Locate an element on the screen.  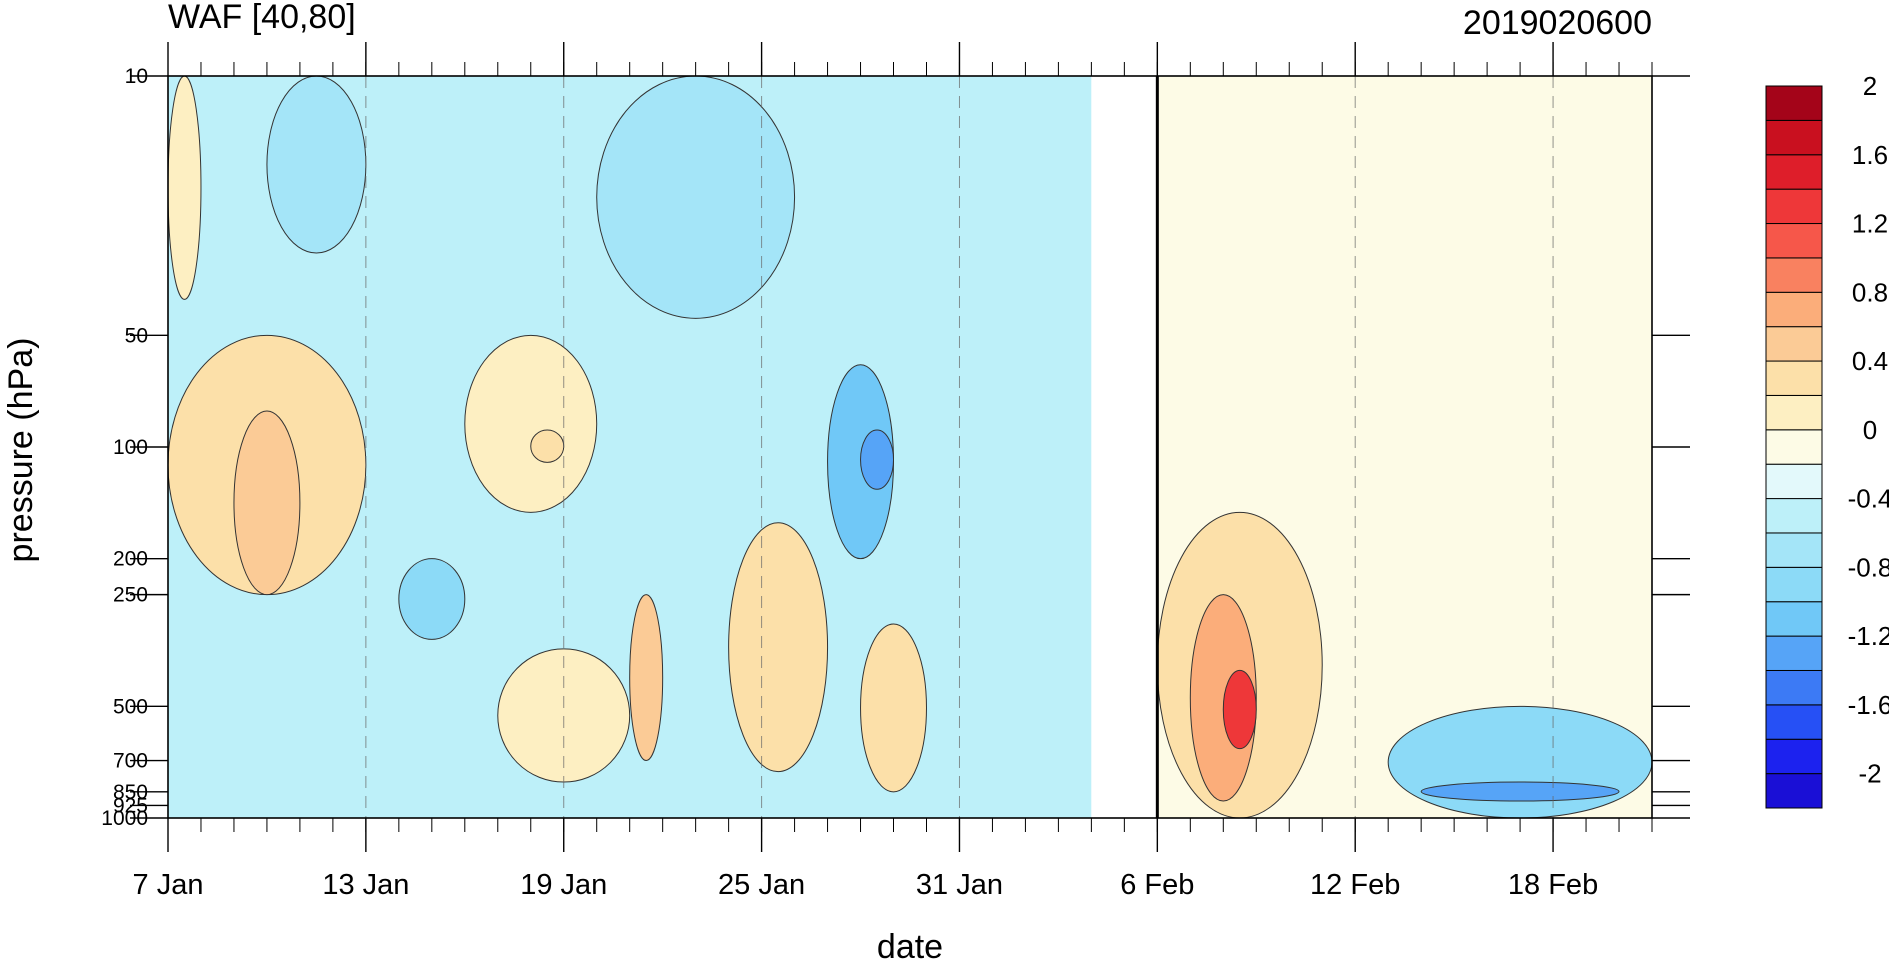
missing-data-gaps is located at coordinates (1124, 447).